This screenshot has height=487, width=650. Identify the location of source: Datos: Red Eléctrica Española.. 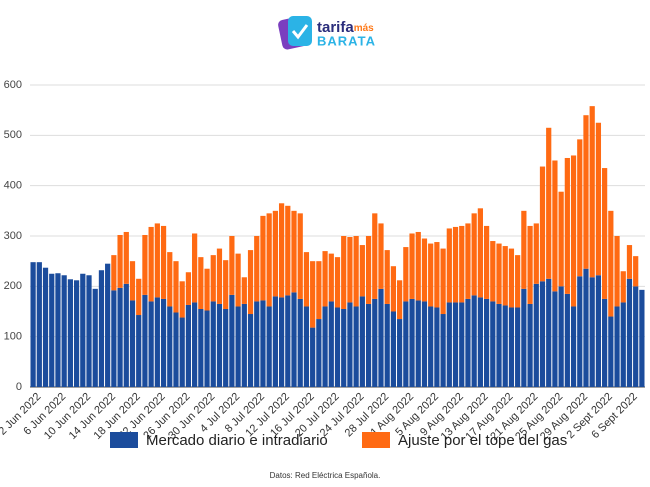
(325, 475).